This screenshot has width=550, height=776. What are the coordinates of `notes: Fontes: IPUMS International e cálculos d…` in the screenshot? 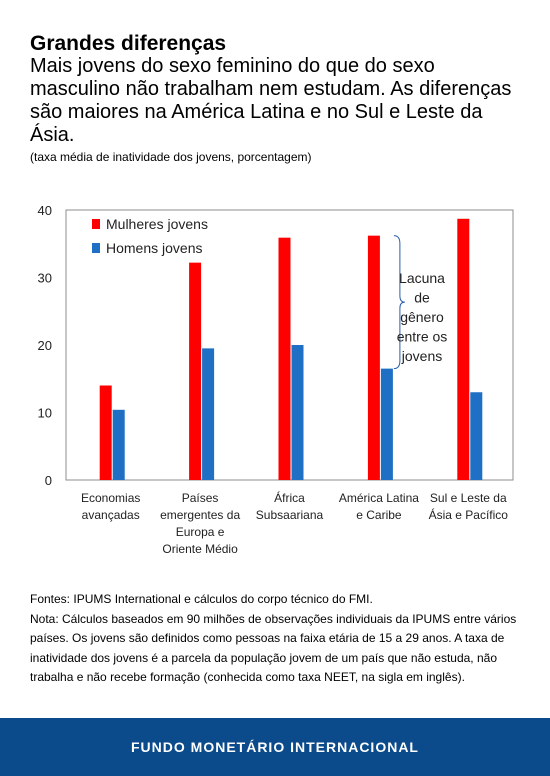 It's located at (280, 639).